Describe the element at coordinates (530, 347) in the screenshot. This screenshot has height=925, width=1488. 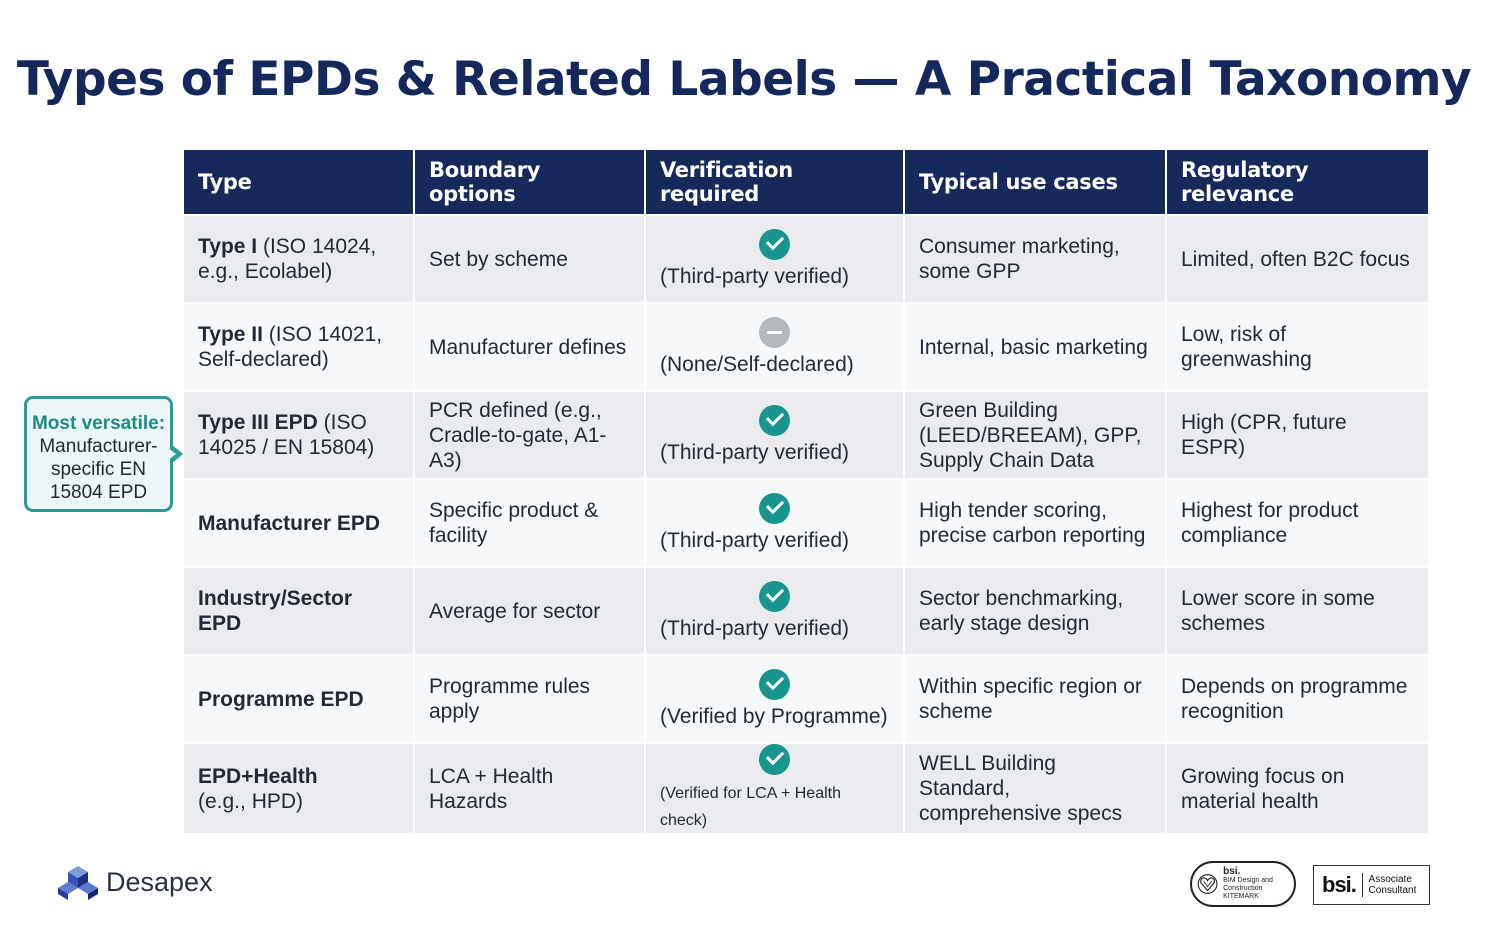
I see `boundary-cell: Manufacturer defines` at that location.